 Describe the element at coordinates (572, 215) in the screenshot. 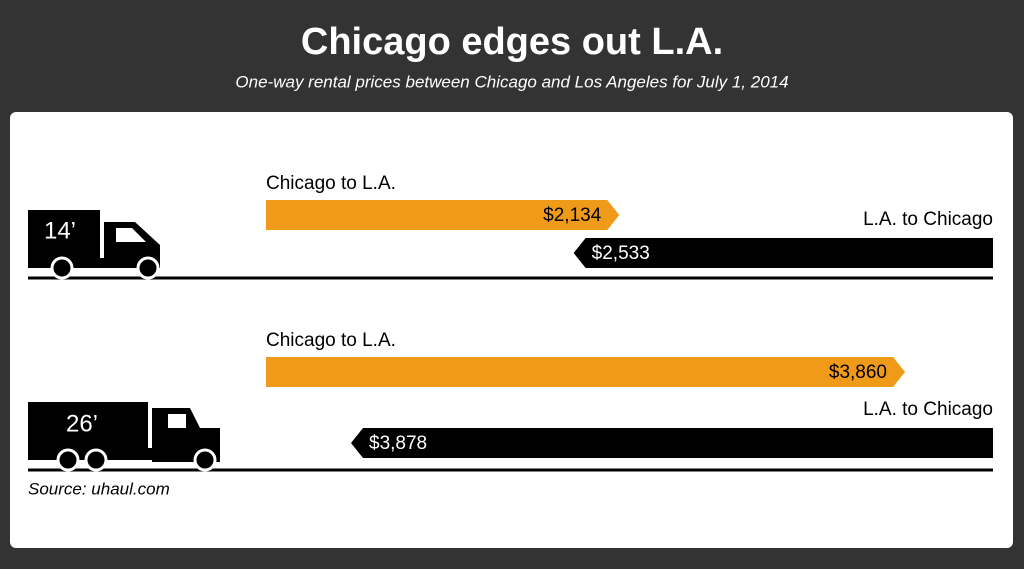

I see `value-label: $2,134` at that location.